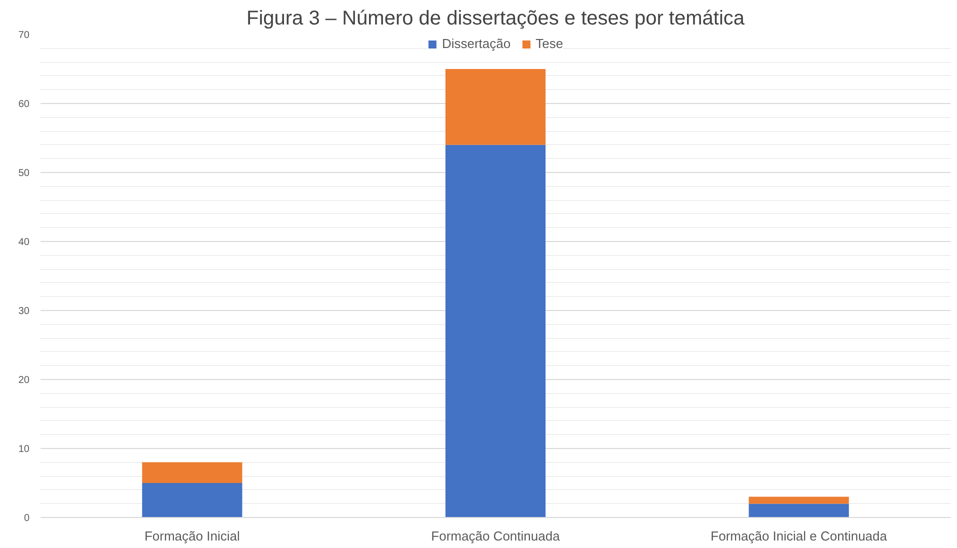 Image resolution: width=957 pixels, height=548 pixels. Describe the element at coordinates (799, 536) in the screenshot. I see `x-tick-label: Formação Inicial e Continuada` at that location.